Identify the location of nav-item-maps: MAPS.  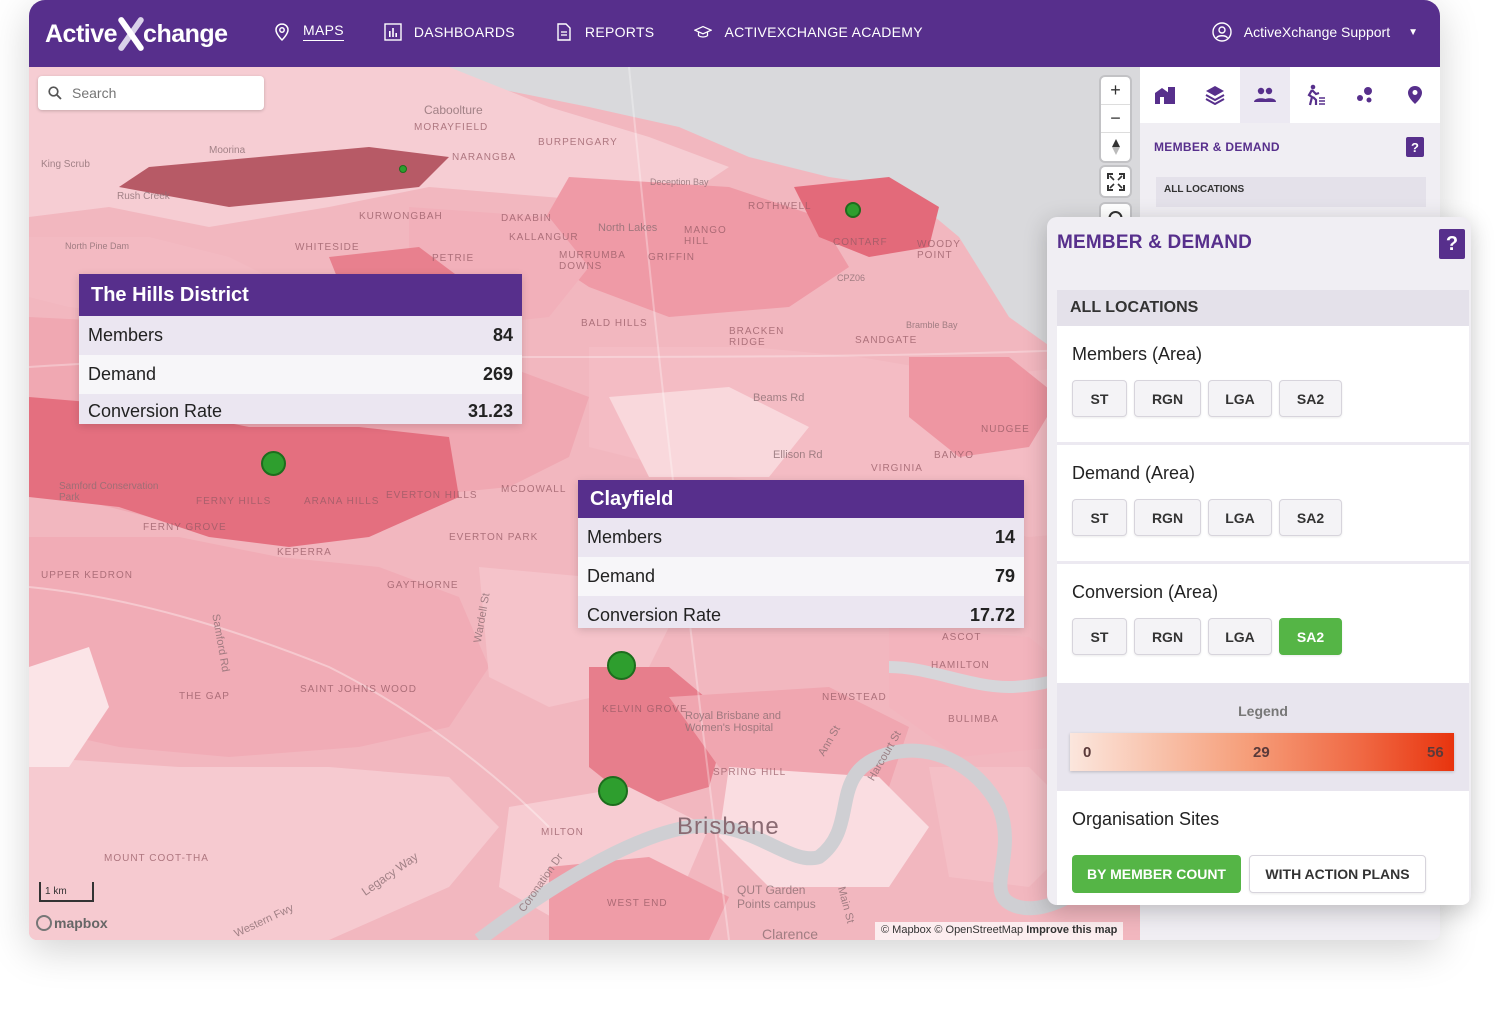
(308, 31).